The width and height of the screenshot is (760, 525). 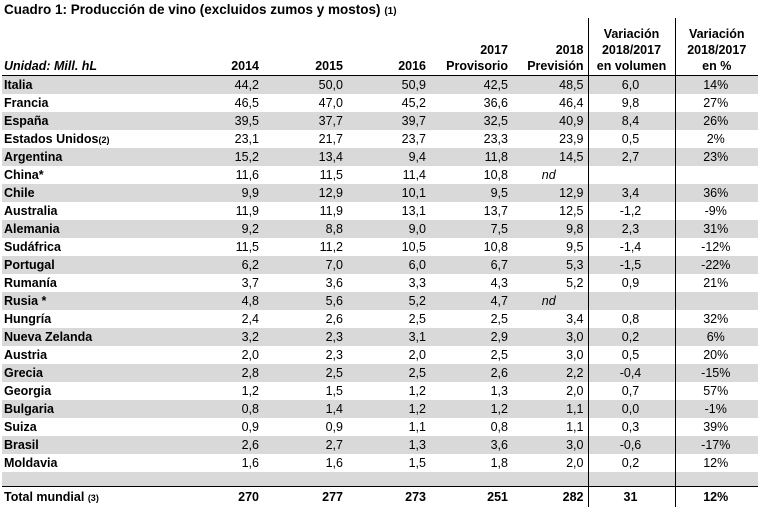 I want to click on value-cell-var_pct: -9%, so click(x=716, y=211).